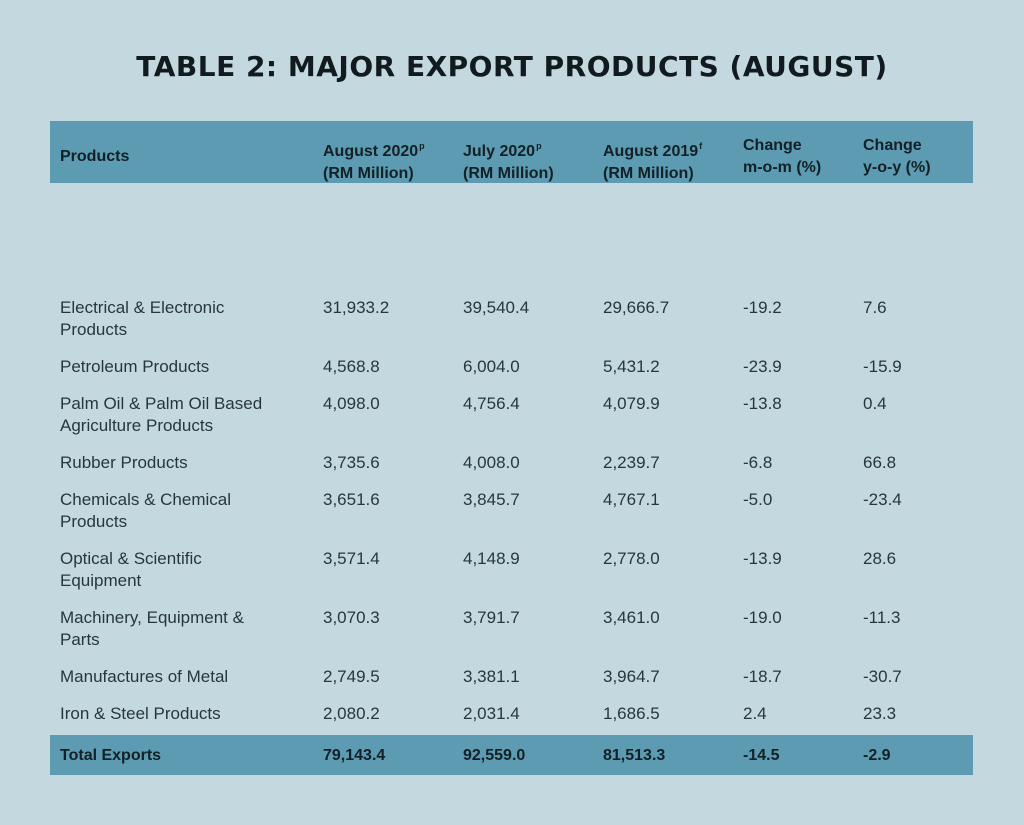  I want to click on total-label: Total Exports, so click(111, 755).